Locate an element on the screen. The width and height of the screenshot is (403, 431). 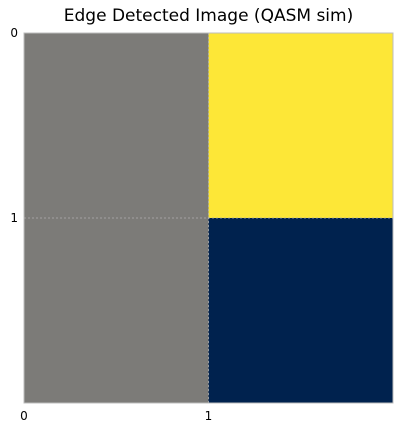
chart-title: Edge Detected Image (QASM sim) is located at coordinates (208, 16).